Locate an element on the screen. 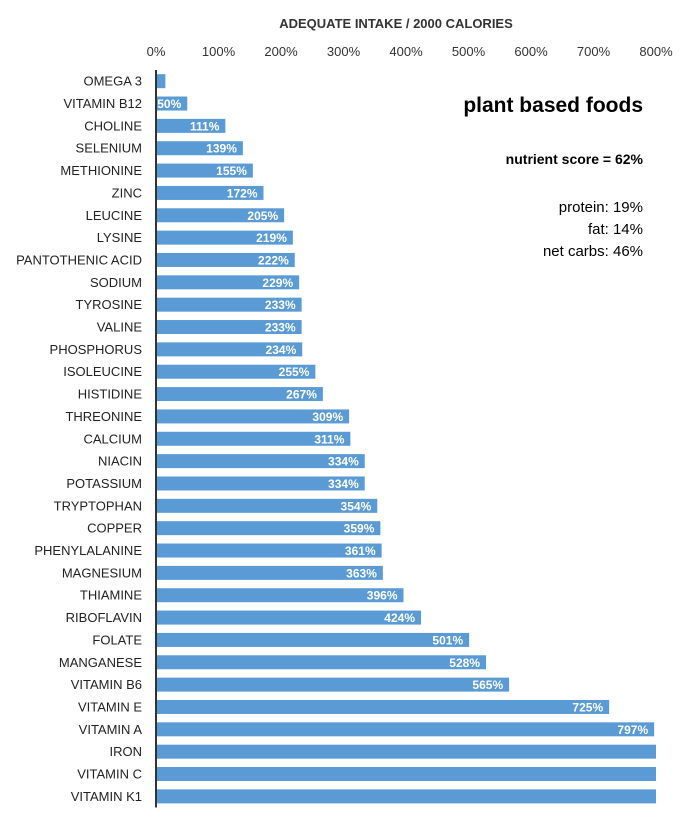 The height and width of the screenshot is (815, 680). category-label: PHOSPHORUS is located at coordinates (96, 349).